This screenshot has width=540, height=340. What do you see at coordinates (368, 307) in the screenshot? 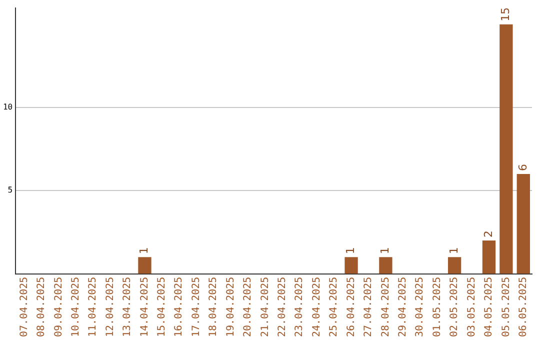
I see `x-tick-label: 27.04.2025` at bounding box center [368, 307].